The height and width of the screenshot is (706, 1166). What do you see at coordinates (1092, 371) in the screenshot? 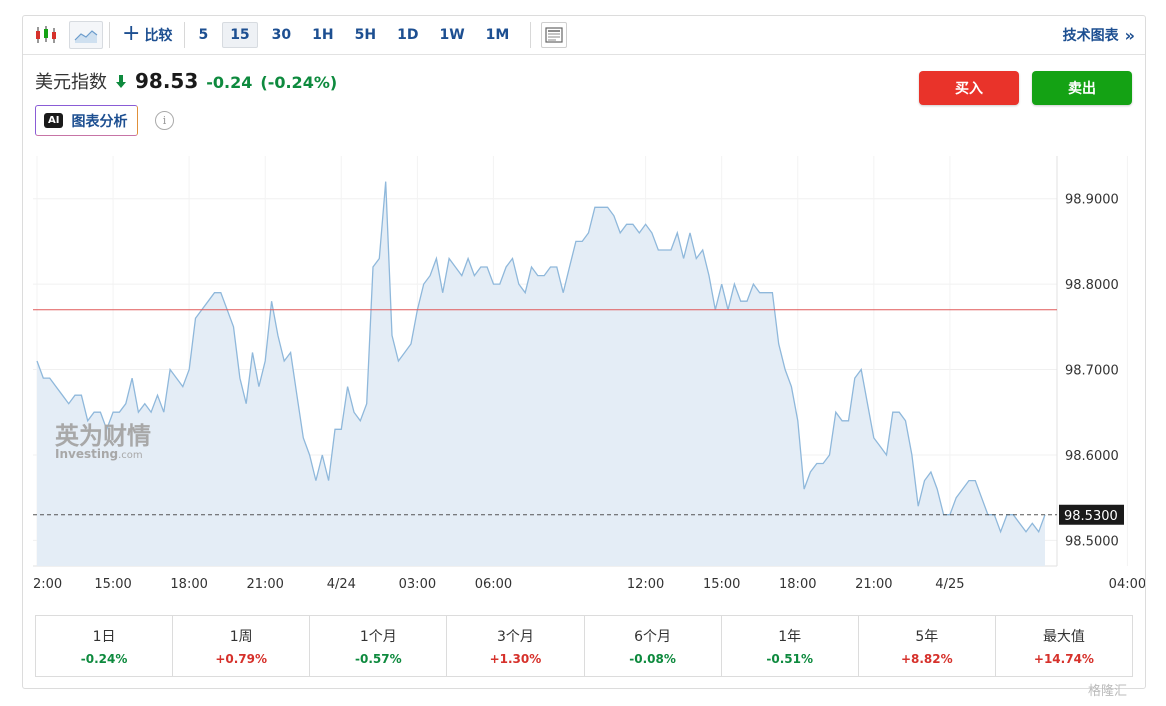
I see `y-tick-label: 98.7000` at bounding box center [1092, 371].